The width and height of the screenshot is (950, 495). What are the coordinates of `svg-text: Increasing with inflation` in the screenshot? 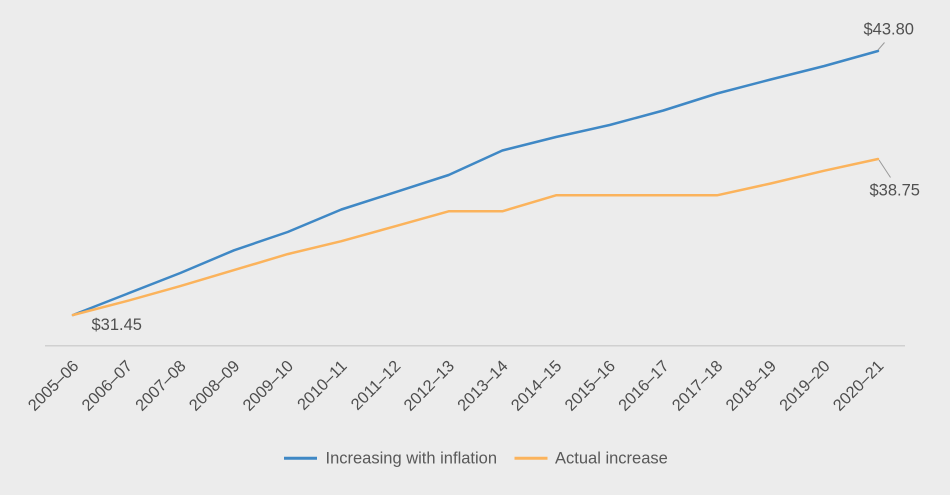 It's located at (412, 459).